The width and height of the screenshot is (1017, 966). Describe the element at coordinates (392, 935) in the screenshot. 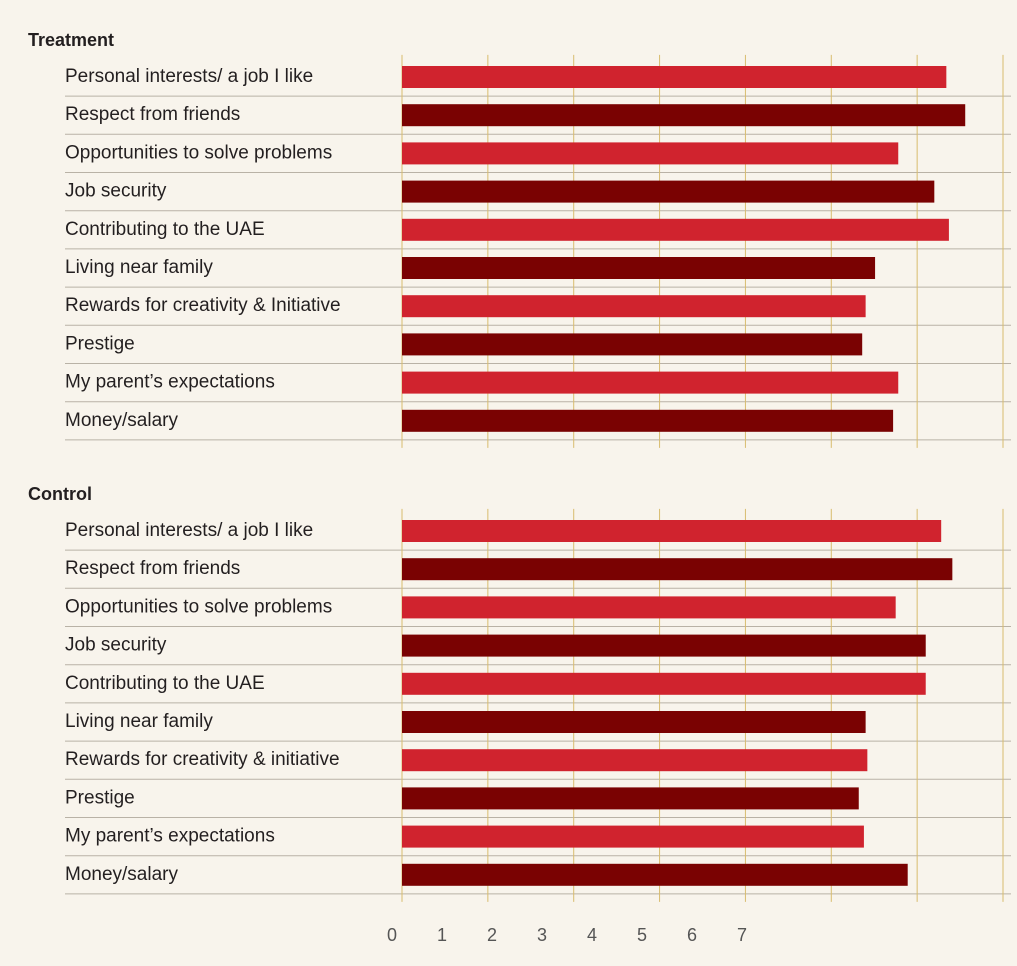

I see `x-tick-label: 0` at that location.